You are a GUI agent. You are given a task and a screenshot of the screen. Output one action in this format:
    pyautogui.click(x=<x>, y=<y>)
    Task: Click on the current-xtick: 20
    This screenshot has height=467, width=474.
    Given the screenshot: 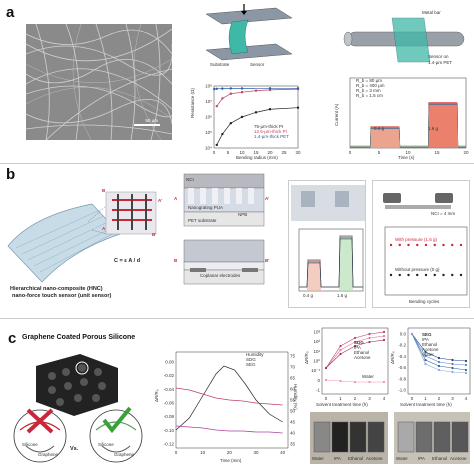 What is the action you would take?
    pyautogui.click(x=466, y=152)
    